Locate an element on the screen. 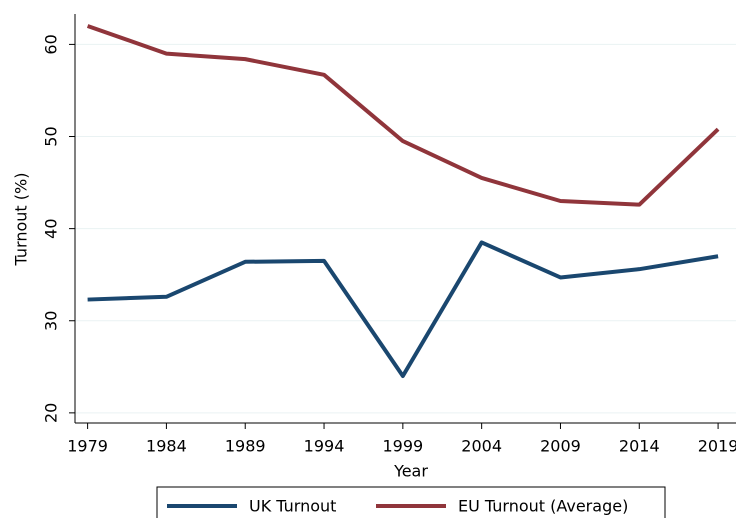 Image resolution: width=736 pixels, height=518 pixels. x-tick-label: 1999 is located at coordinates (402, 446).